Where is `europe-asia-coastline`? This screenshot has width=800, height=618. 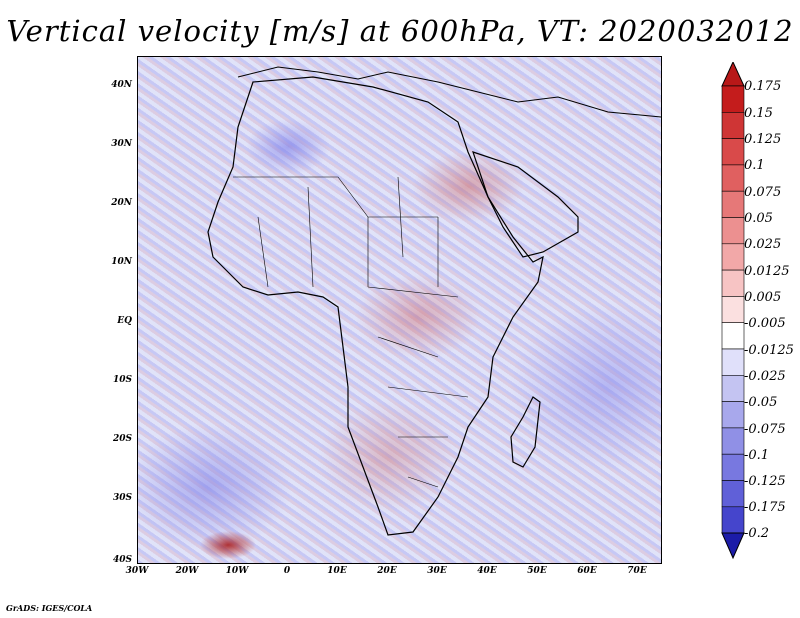
europe-asia-coastline is located at coordinates (449, 92).